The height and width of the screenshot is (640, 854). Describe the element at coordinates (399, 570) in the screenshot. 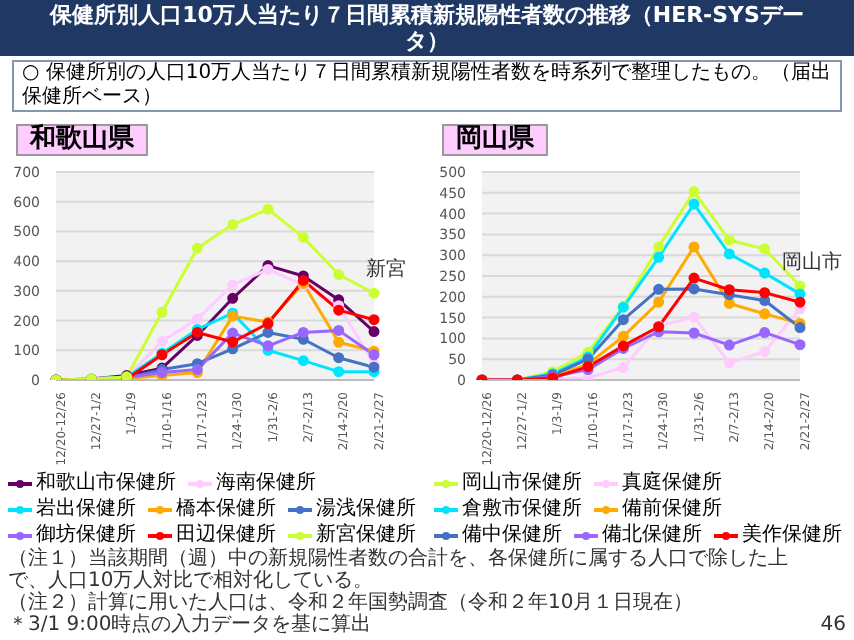

I see `text: （注１）当該期間（週）中の新規陽性者数の合計を、各保健所に属する人口で除した上で、人口10万人対比で相対化している。` at that location.